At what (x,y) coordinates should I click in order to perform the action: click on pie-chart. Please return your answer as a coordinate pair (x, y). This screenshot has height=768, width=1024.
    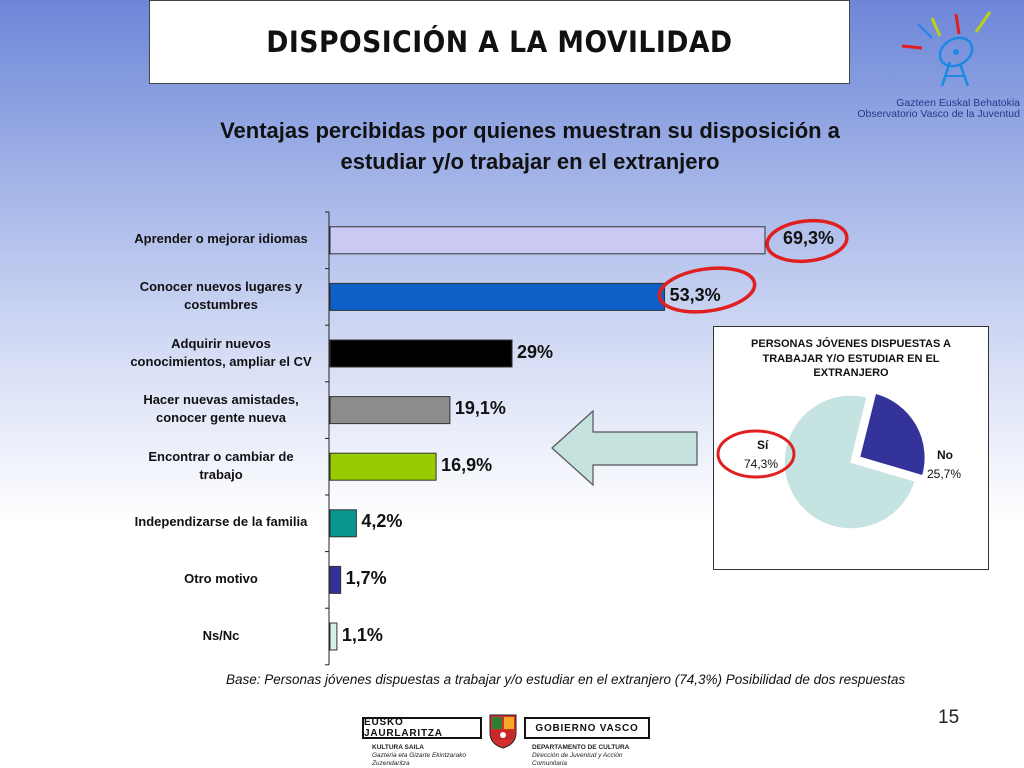
    Looking at the image, I should click on (822, 460).